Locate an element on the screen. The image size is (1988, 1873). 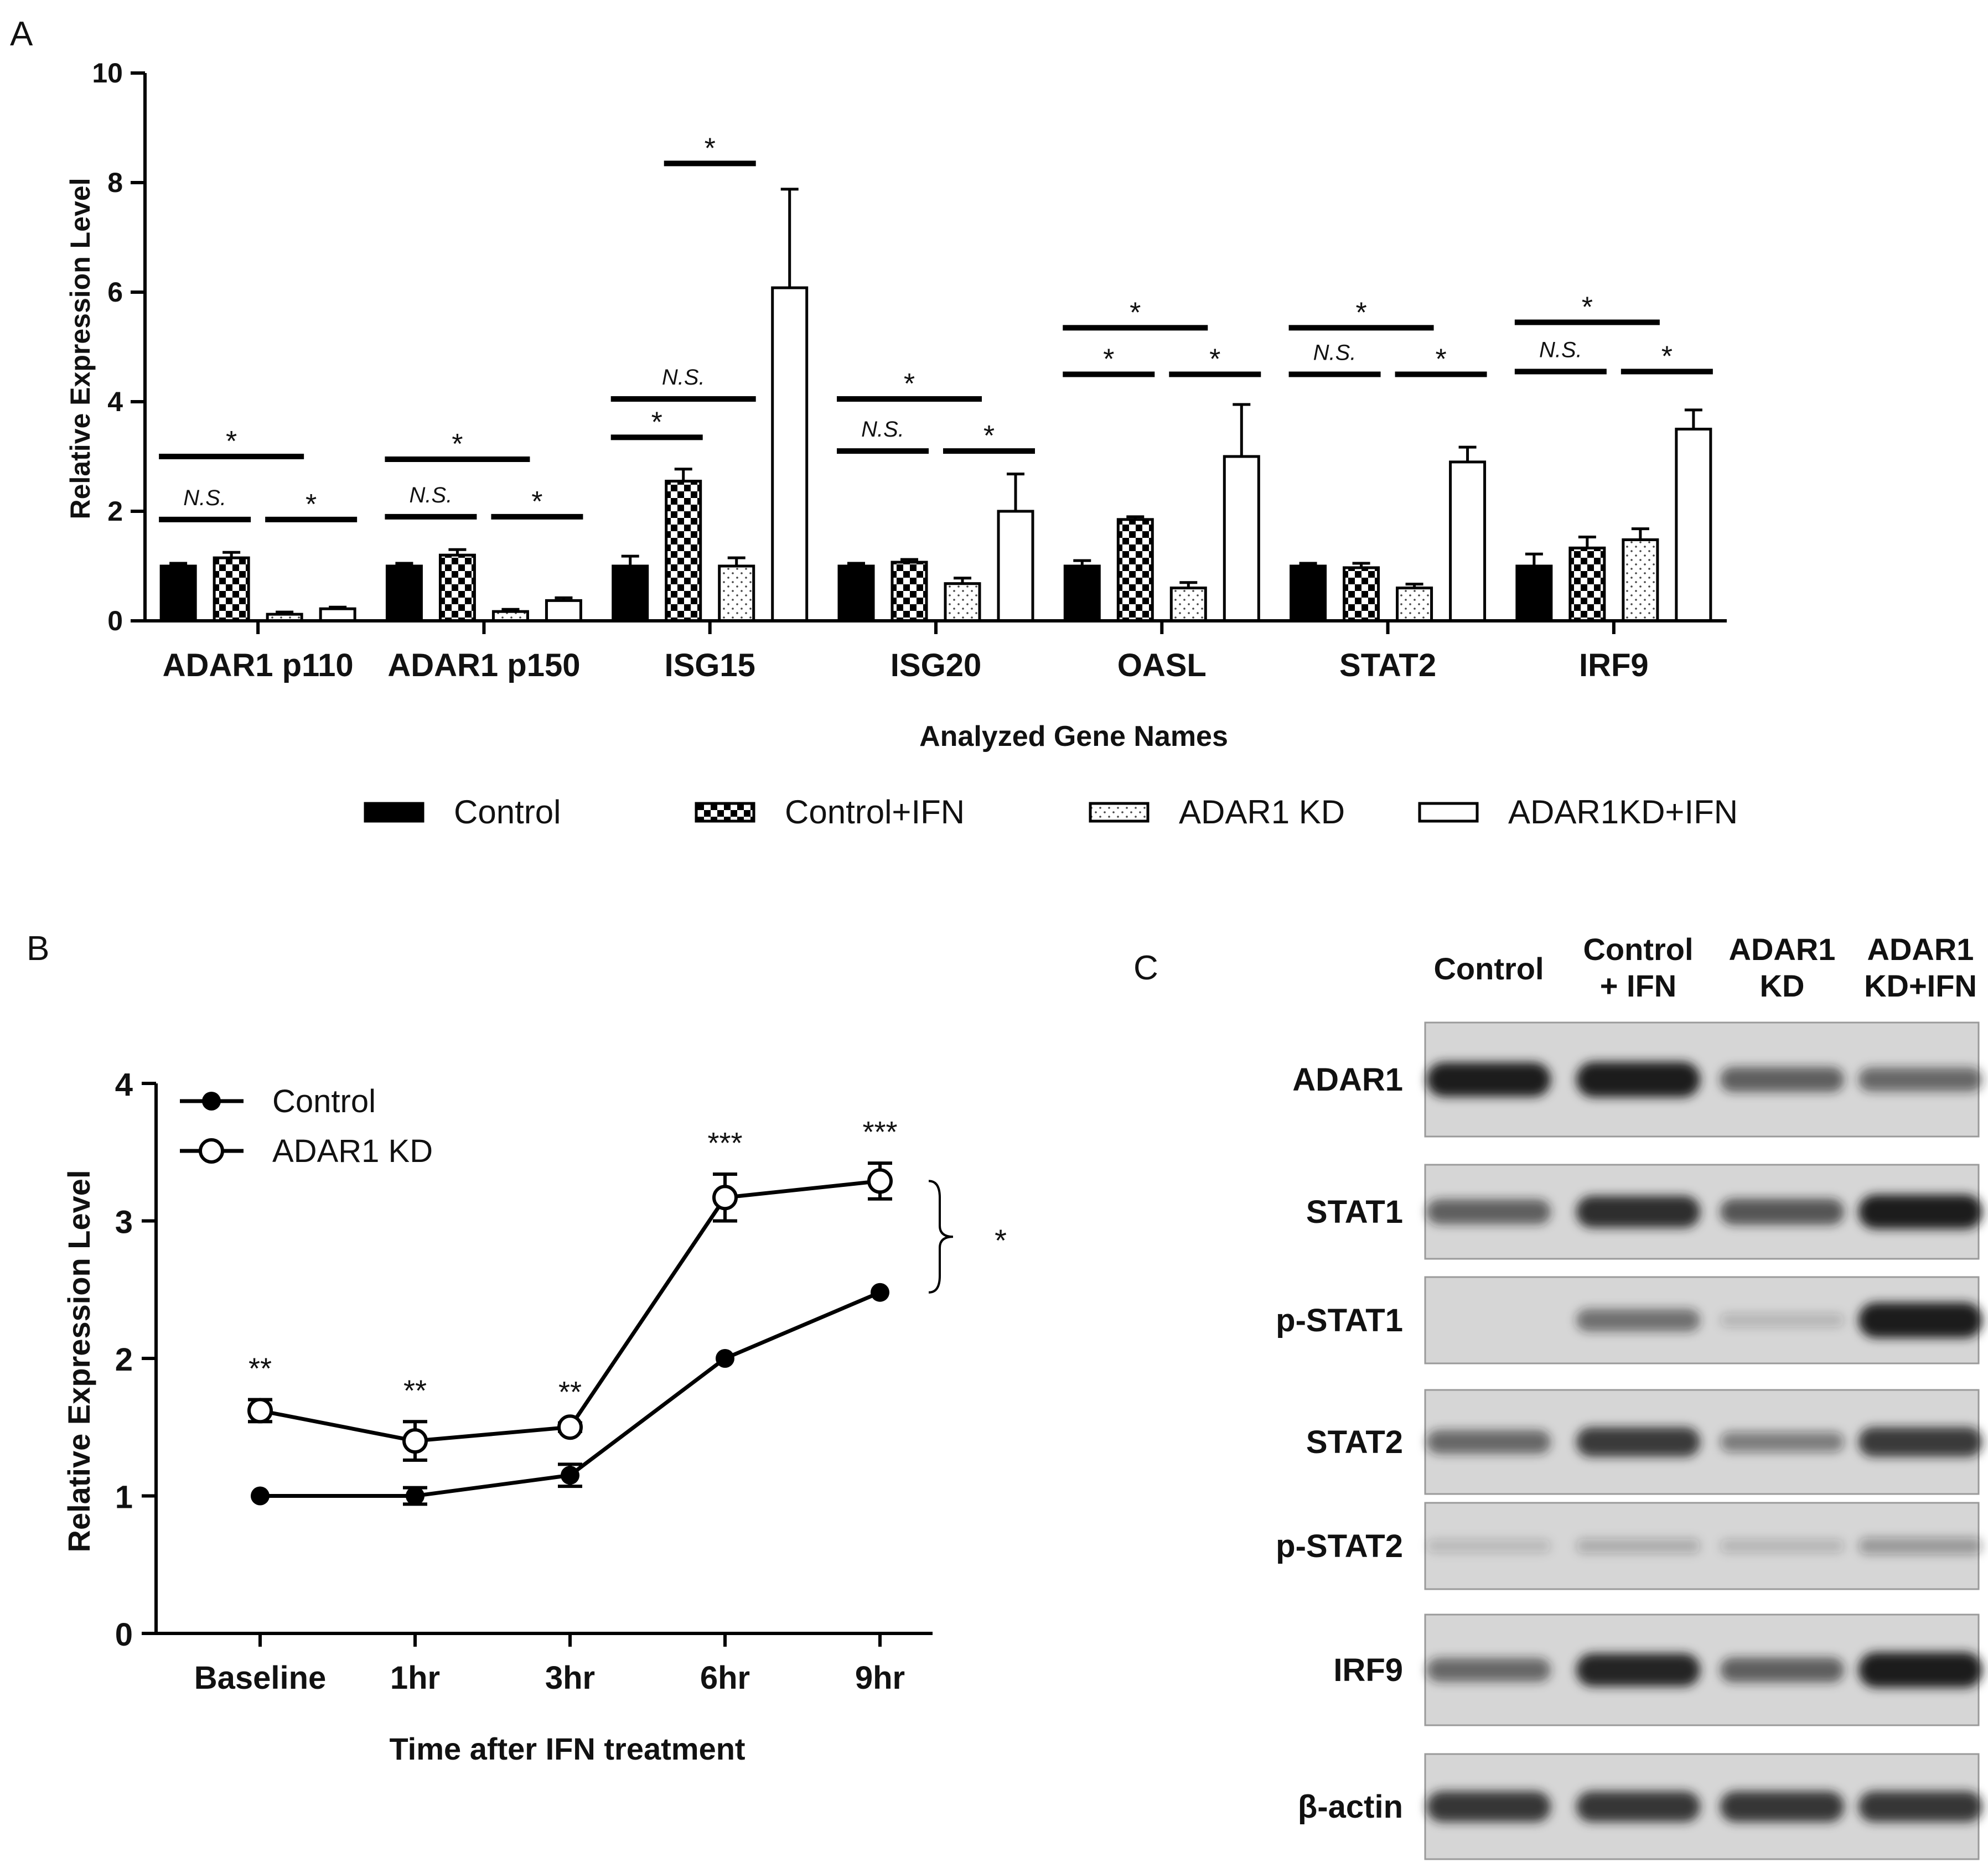
legend-label: ADAR1KD+IFN is located at coordinates (1623, 812).